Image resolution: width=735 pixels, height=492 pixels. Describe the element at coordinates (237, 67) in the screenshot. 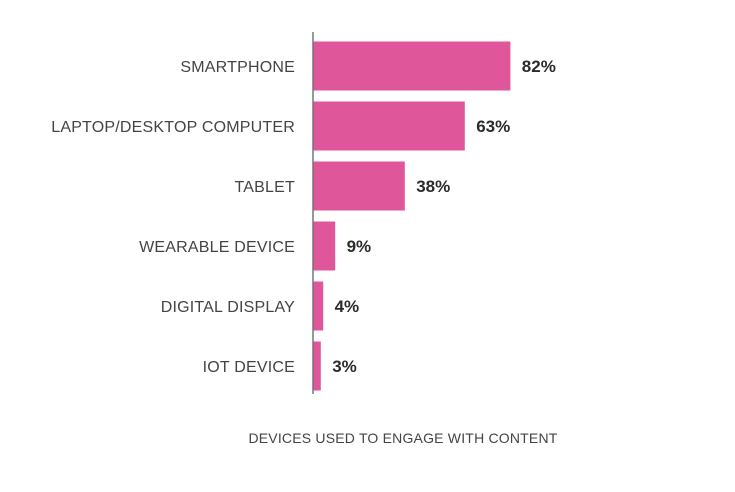

I see `category-label-0: SMARTPHONE` at that location.